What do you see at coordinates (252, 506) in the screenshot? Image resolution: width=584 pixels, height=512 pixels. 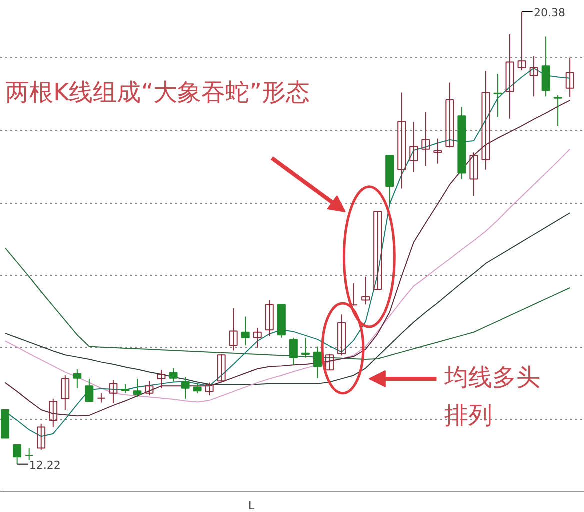 I see `text: L` at bounding box center [252, 506].